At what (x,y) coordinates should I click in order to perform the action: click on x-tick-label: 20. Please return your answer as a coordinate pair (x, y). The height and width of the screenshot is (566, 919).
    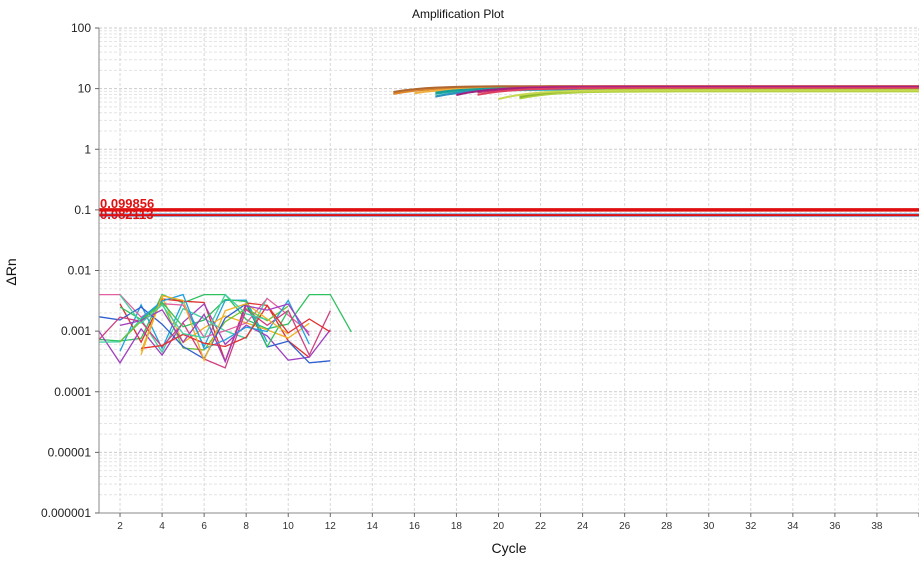
    Looking at the image, I should click on (499, 526).